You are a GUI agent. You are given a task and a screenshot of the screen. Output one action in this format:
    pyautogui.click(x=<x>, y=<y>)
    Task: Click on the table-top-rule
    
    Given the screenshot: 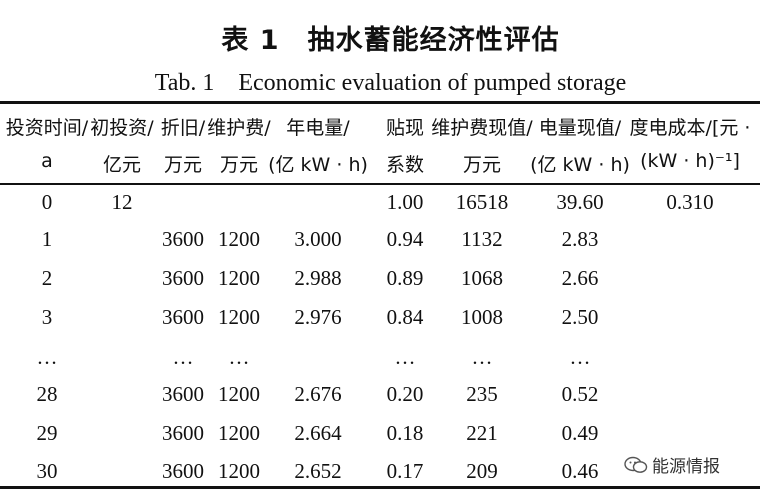 What is the action you would take?
    pyautogui.click(x=380, y=102)
    